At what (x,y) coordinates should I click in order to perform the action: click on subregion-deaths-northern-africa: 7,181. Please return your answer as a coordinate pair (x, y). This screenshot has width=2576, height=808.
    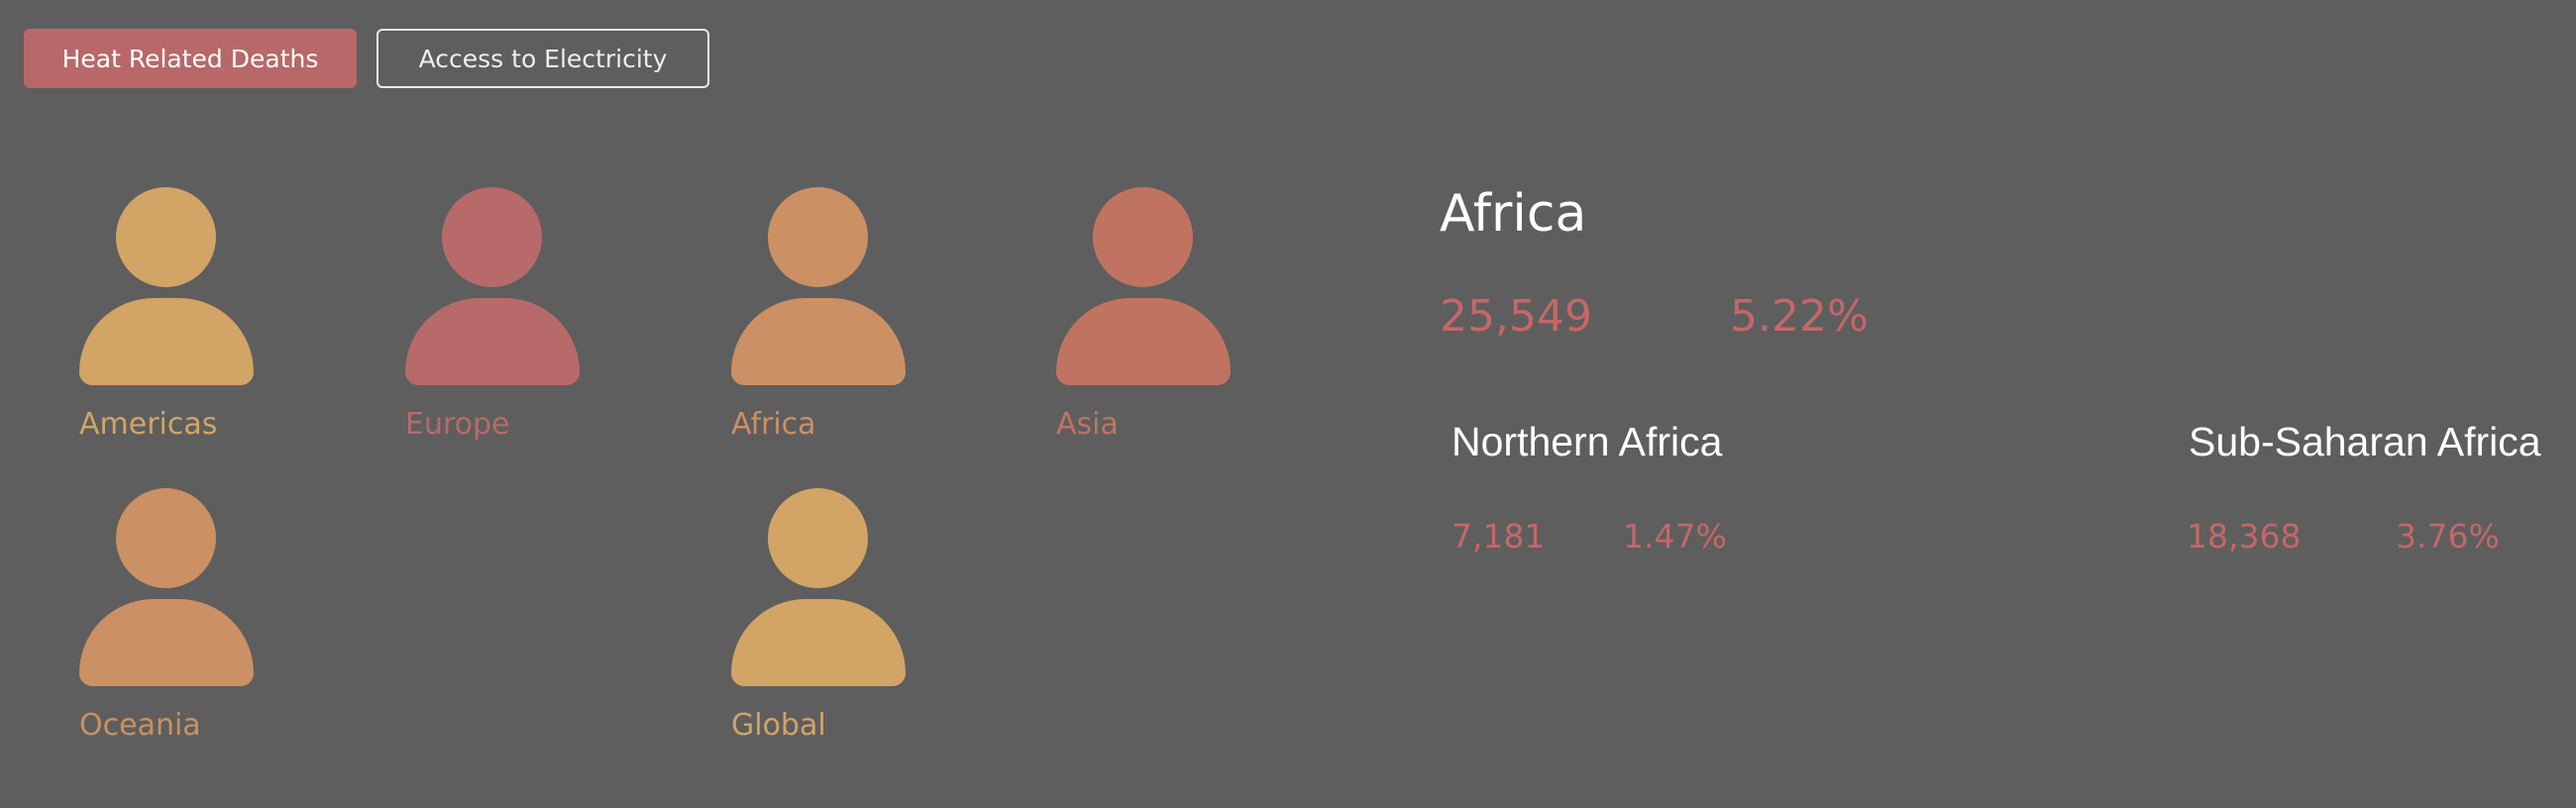
    Looking at the image, I should click on (1499, 536).